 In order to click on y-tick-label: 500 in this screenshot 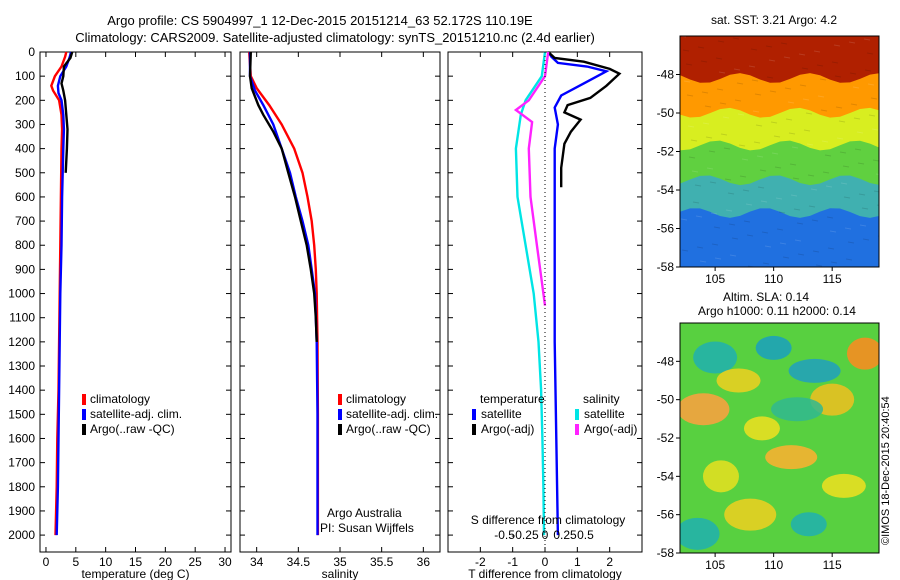, I will do `click(25, 173)`.